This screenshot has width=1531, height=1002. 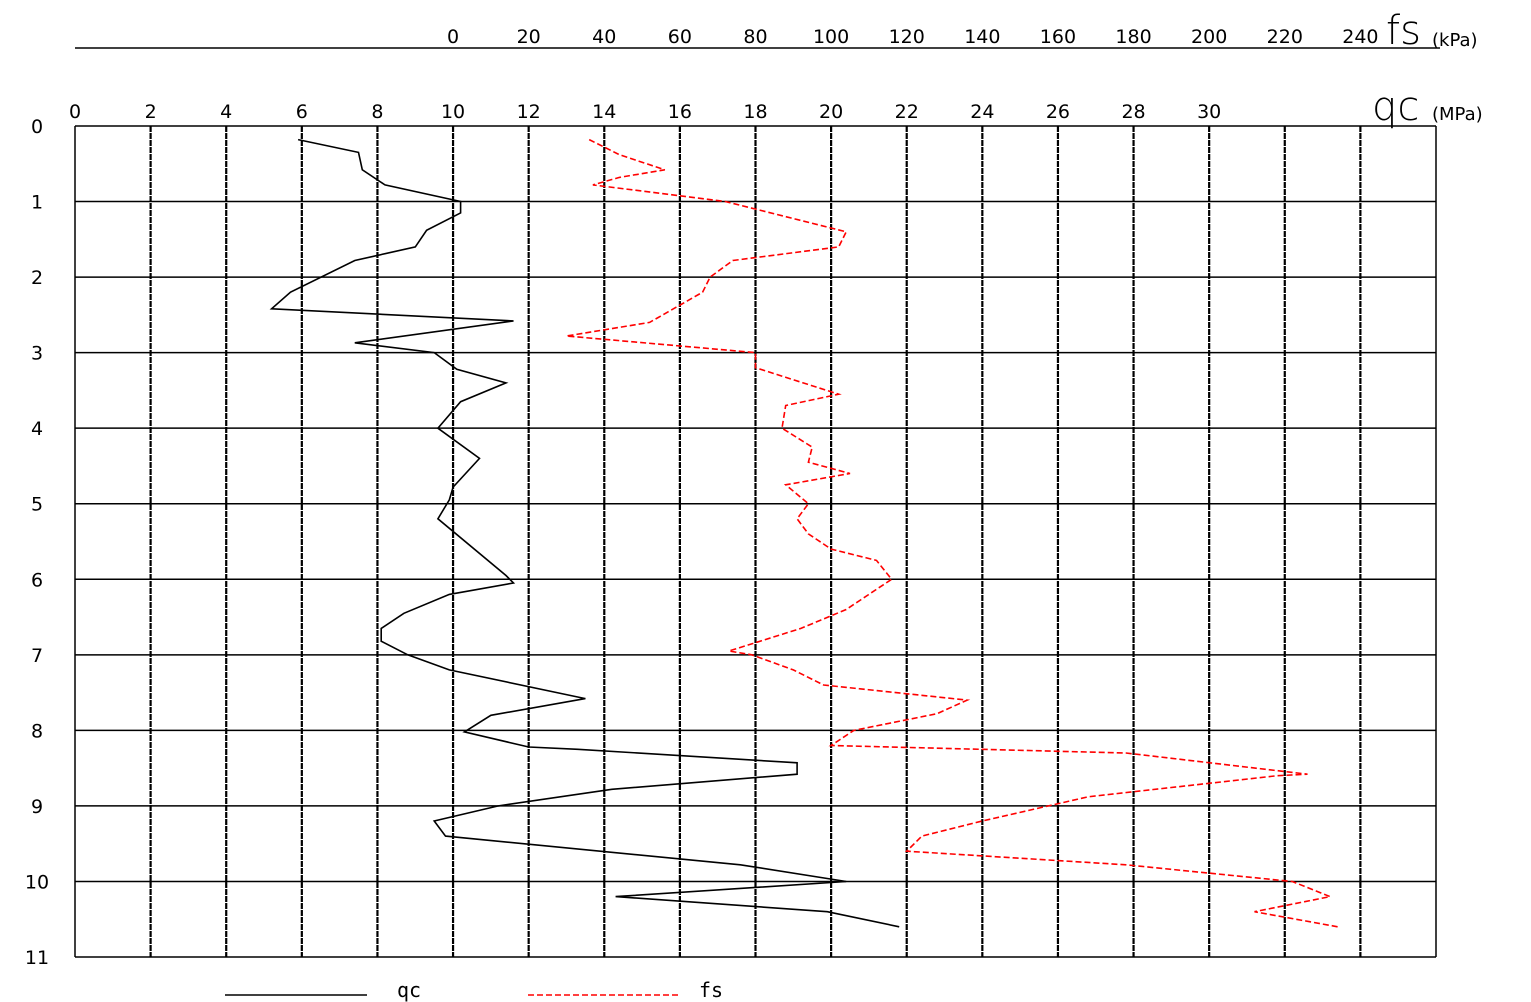 I want to click on qc-tick-label: 12, so click(x=529, y=112).